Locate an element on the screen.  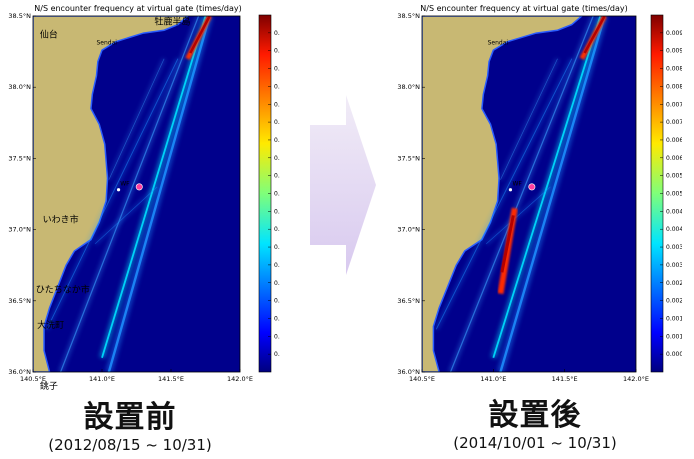
map-label-iwaki-jp: いわき市 is located at coordinates (61, 219).